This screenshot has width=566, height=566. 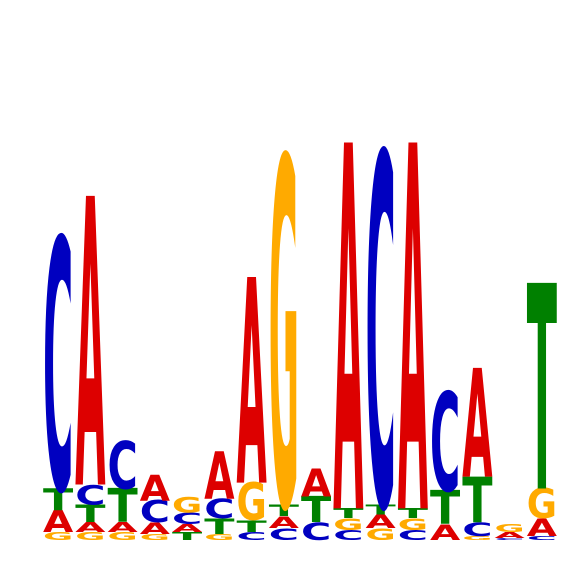 I want to click on logo-position-13: ATC, so click(x=445, y=455).